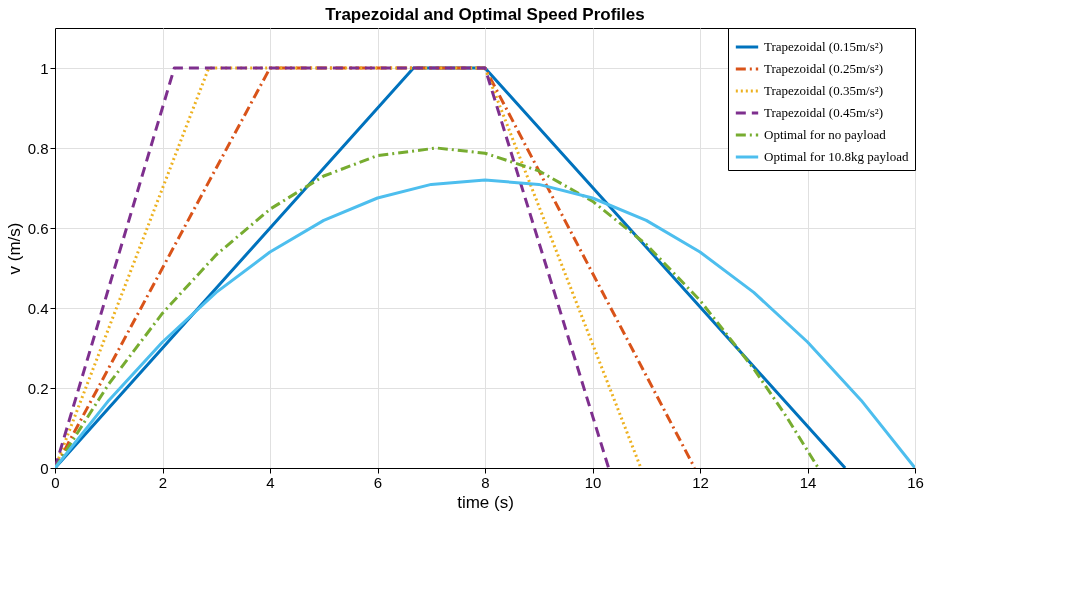 The height and width of the screenshot is (599, 1065). I want to click on legend-label: Trapezoidal (0.35m/s²), so click(823, 90).